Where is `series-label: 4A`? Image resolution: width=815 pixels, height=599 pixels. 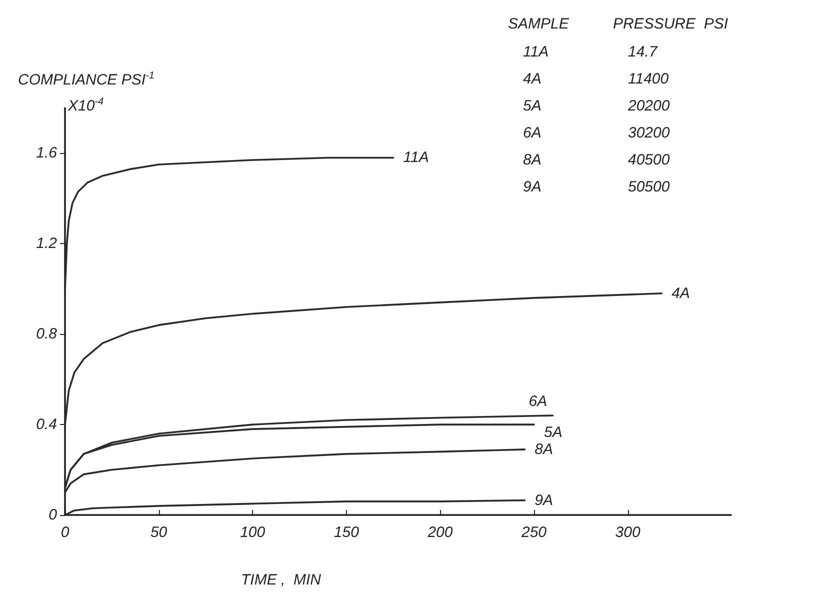 series-label: 4A is located at coordinates (681, 293).